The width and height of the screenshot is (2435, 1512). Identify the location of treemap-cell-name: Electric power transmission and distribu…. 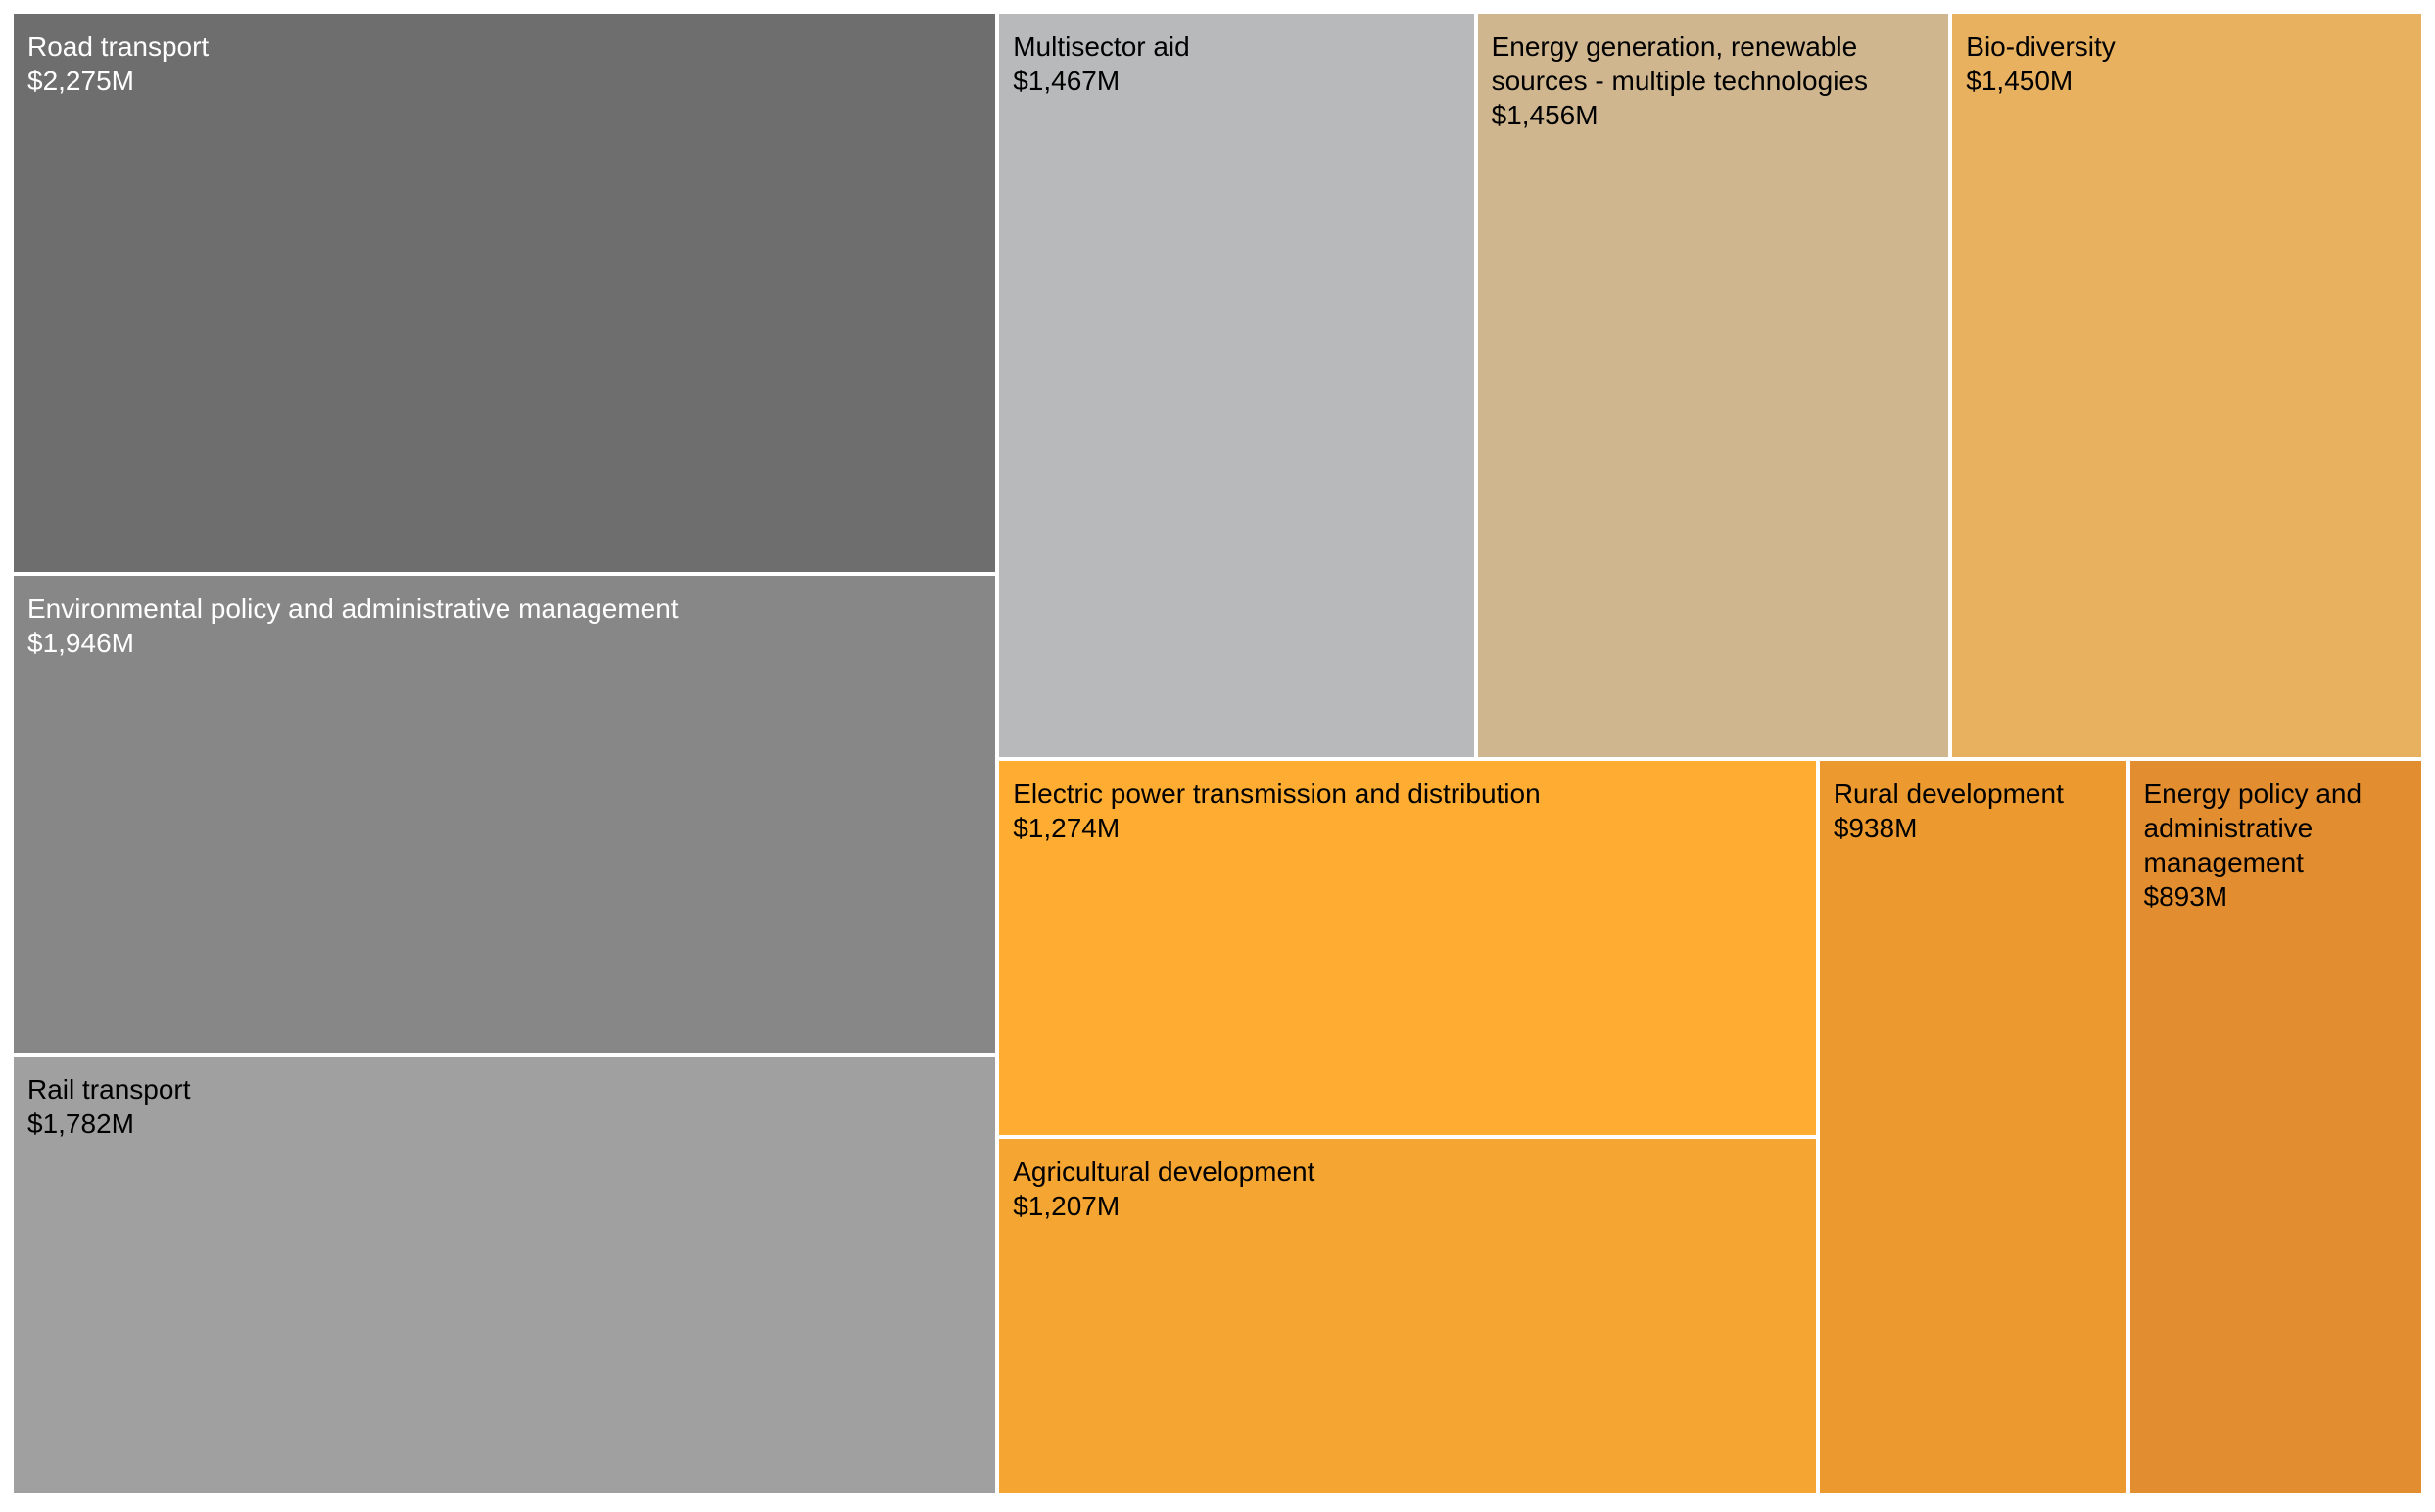
(1277, 794).